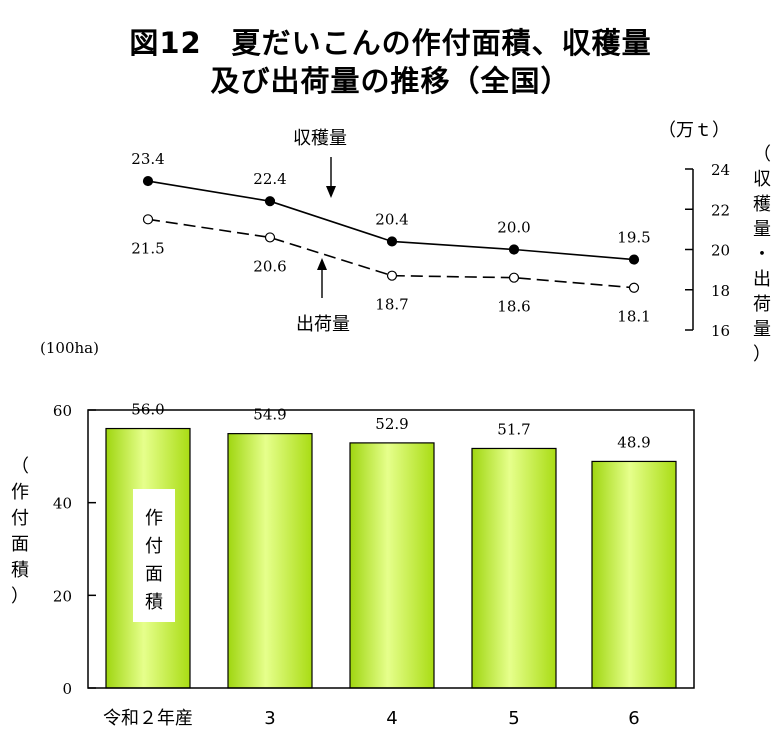  I want to click on bar-axis-ticks: 0 20 40 60, so click(74, 550).